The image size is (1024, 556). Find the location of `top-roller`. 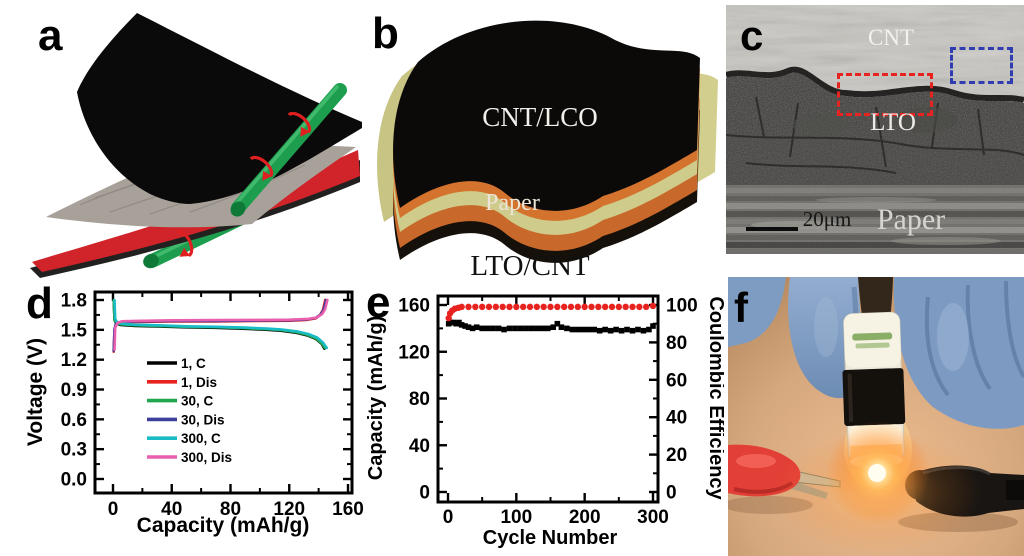

top-roller is located at coordinates (288, 150).